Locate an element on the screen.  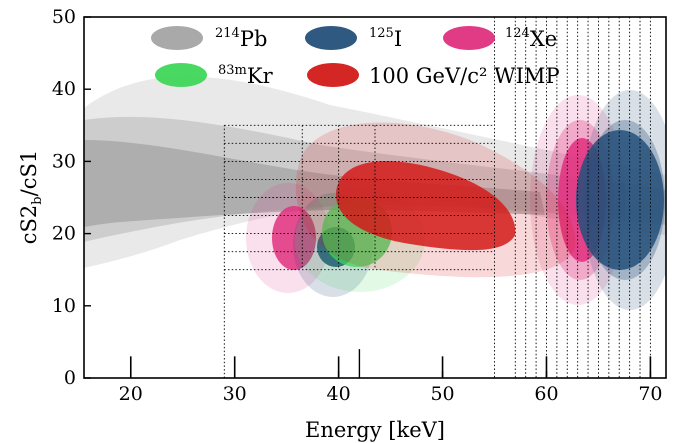
legend-label-i125: I is located at coordinates (398, 39).